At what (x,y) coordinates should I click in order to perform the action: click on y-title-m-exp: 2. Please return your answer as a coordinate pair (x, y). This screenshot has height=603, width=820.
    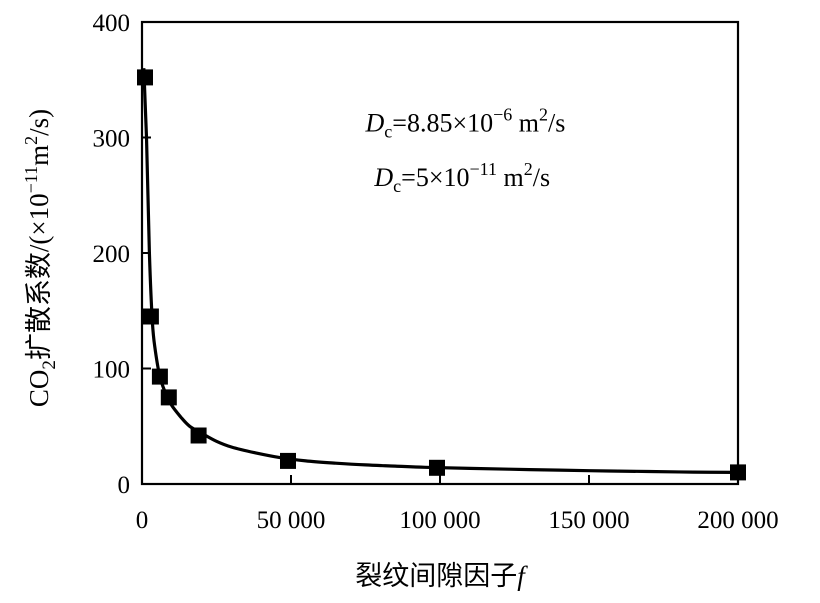
    Looking at the image, I should click on (31, 140).